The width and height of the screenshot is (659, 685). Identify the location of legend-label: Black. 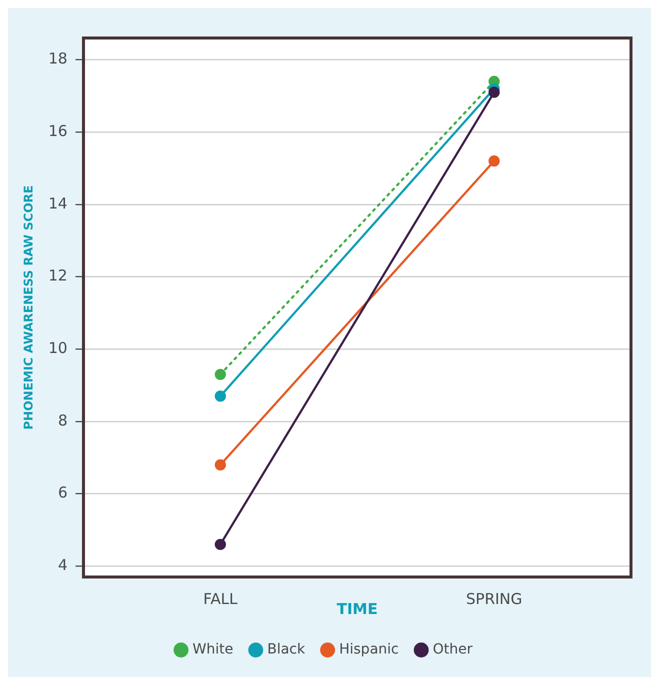
(286, 650).